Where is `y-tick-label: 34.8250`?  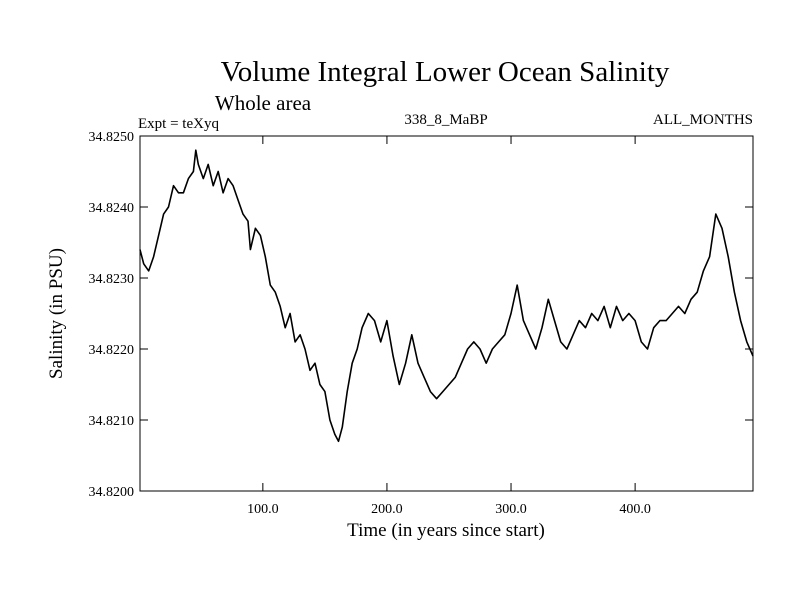 y-tick-label: 34.8250 is located at coordinates (112, 137).